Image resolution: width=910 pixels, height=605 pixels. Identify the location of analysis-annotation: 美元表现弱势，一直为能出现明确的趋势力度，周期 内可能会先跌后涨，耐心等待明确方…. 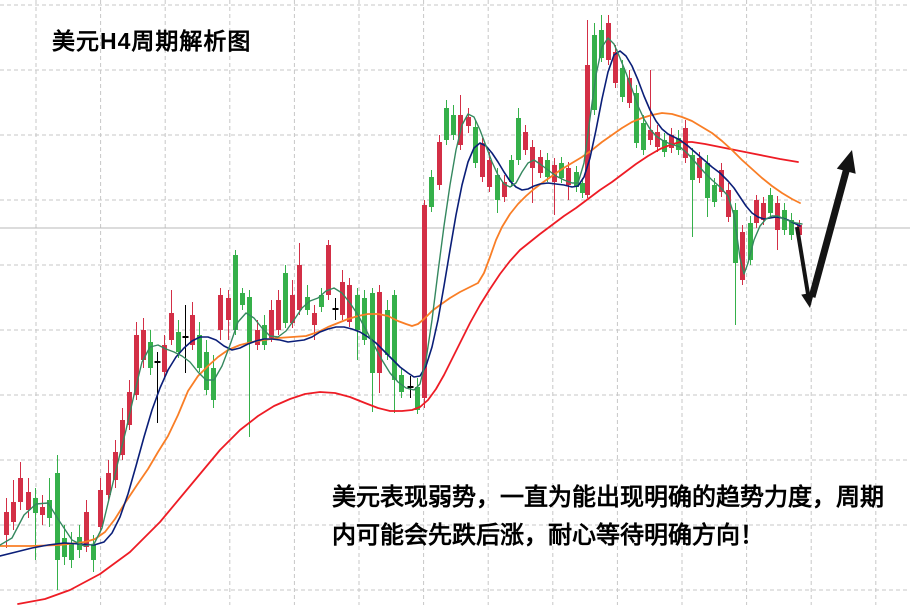
(608, 517).